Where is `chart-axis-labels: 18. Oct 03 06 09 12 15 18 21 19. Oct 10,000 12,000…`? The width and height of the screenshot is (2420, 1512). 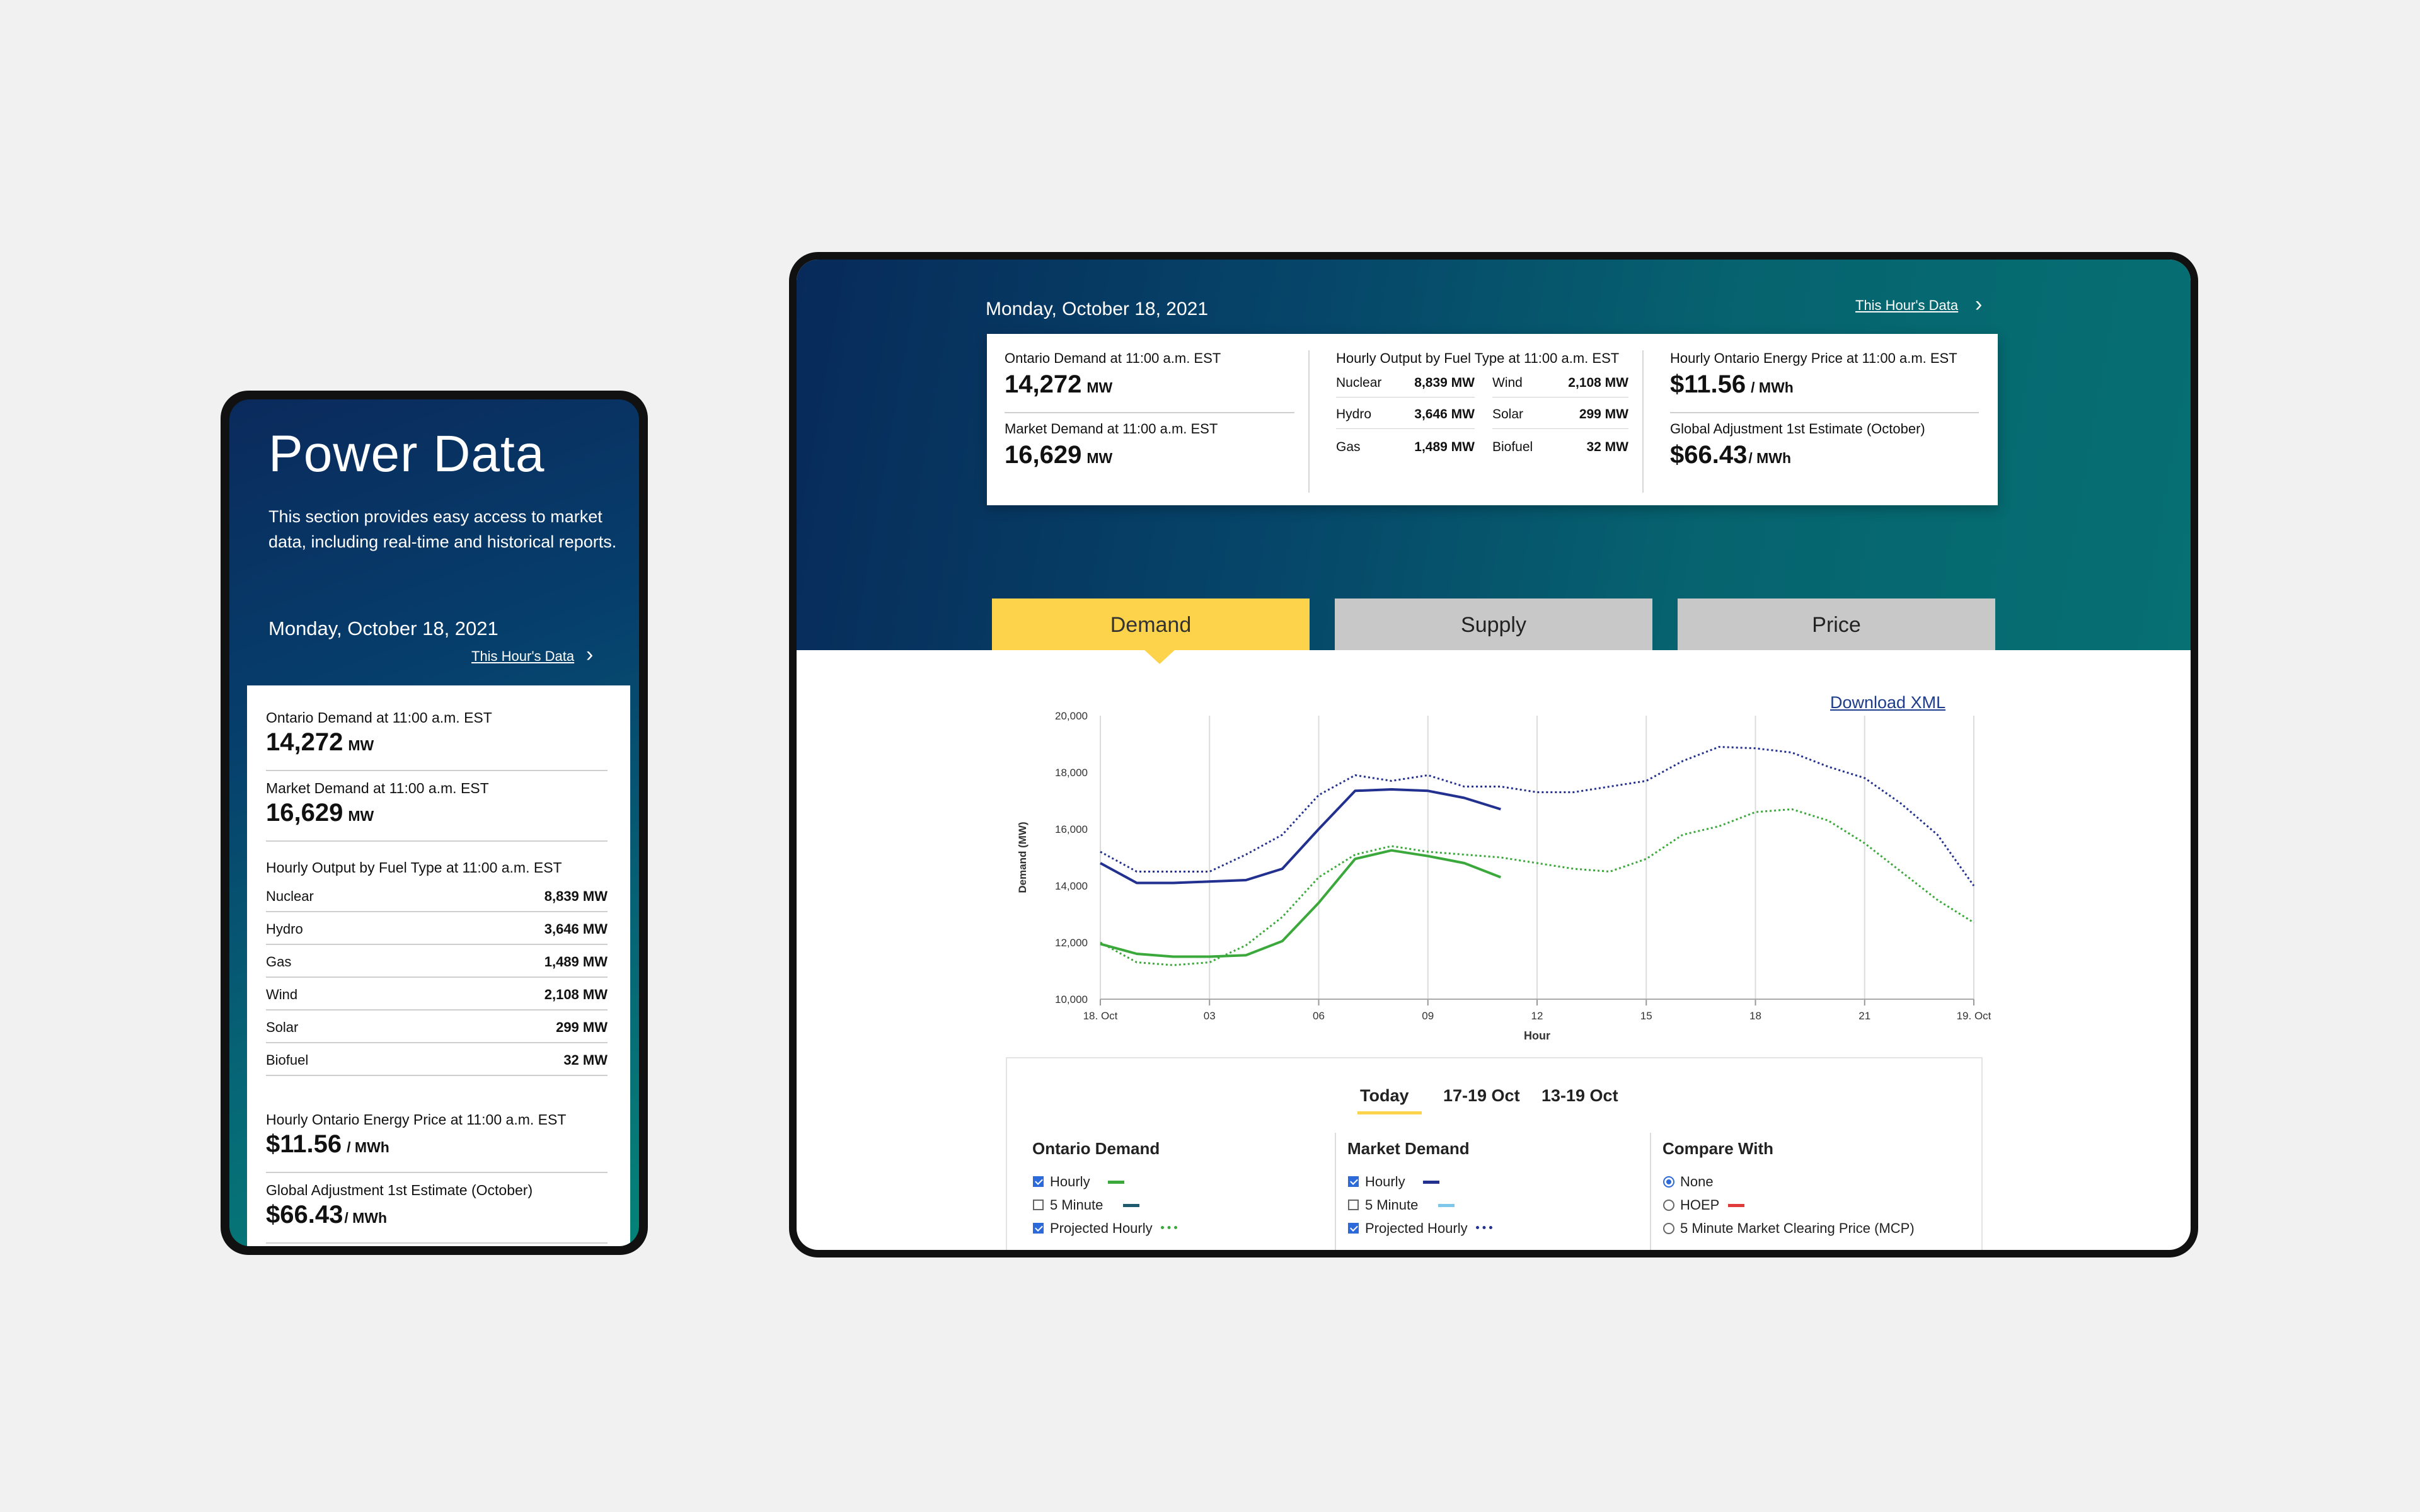 chart-axis-labels: 18. Oct 03 06 09 12 15 18 21 19. Oct 10,000 12,000… is located at coordinates (1504, 876).